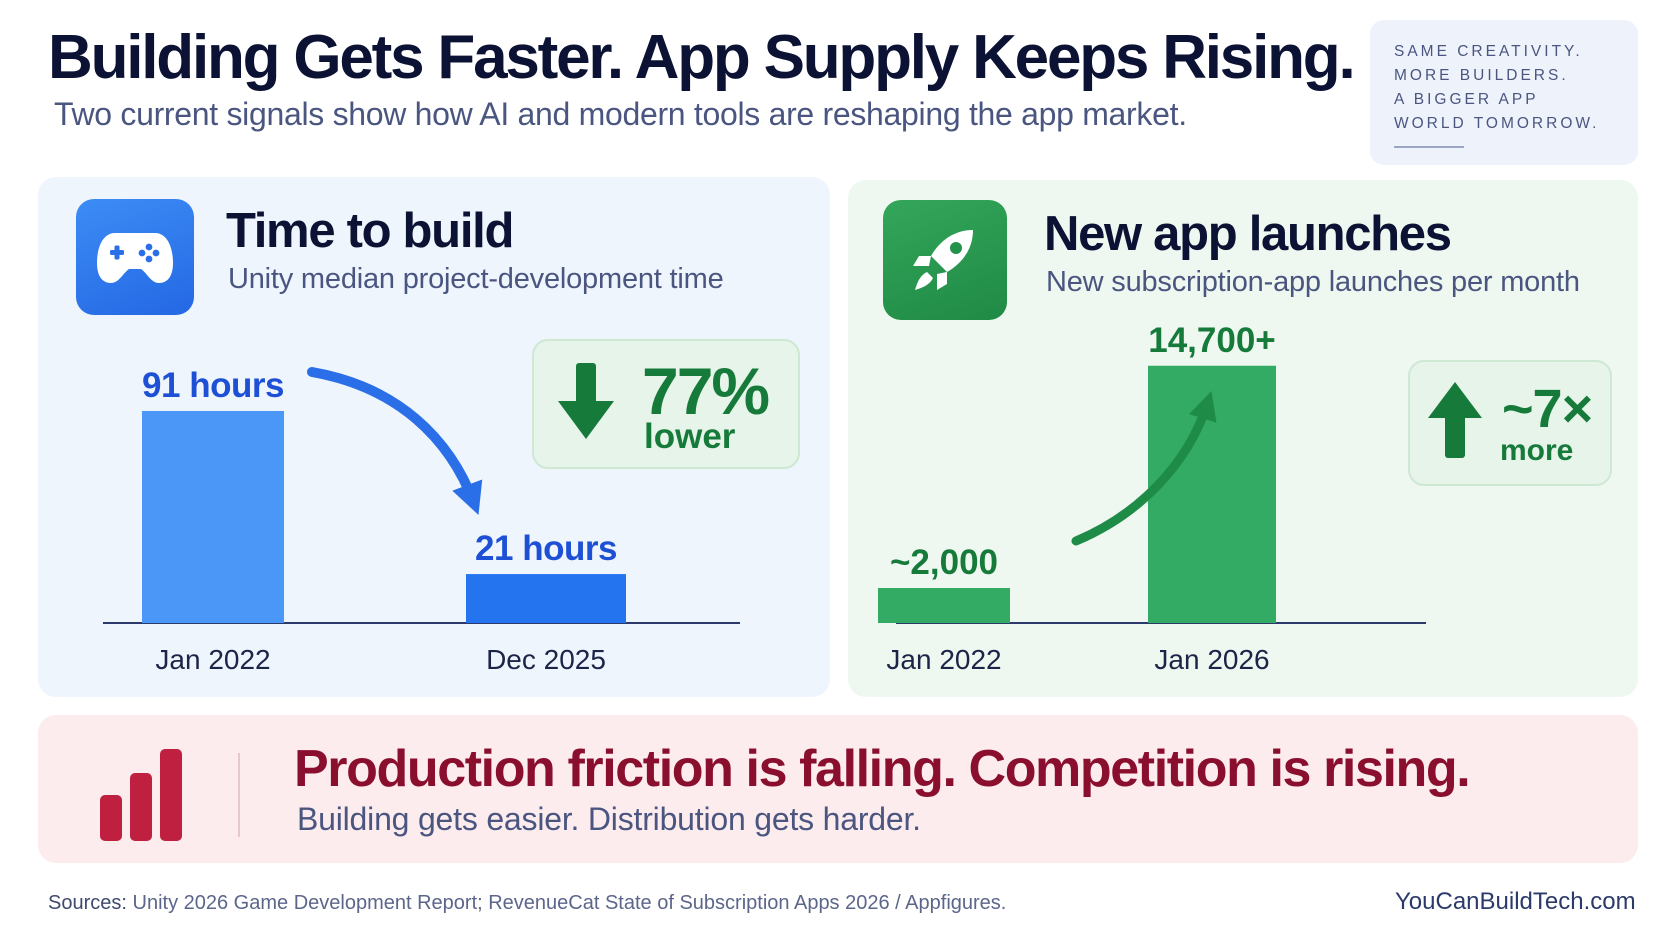 The image size is (1672, 941). Describe the element at coordinates (1488, 51) in the screenshot. I see `tagline-line: SAME CREATIVITY.` at that location.